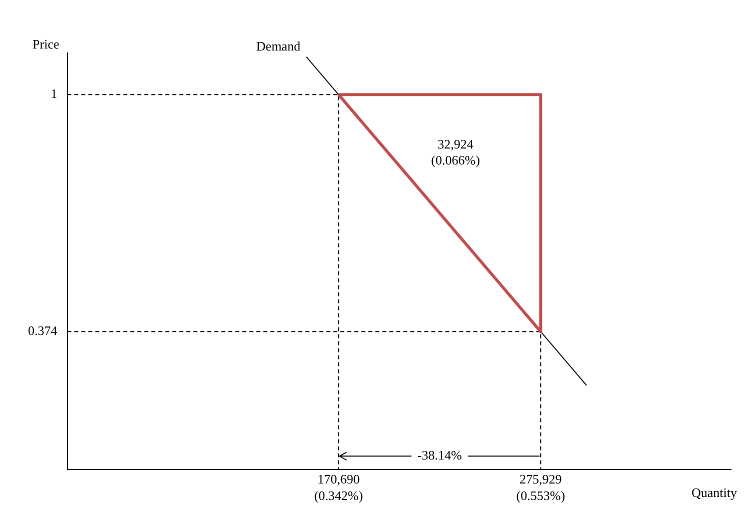 The height and width of the screenshot is (529, 749). What do you see at coordinates (43, 330) in the screenshot?
I see `y-tick-label: 0.374` at bounding box center [43, 330].